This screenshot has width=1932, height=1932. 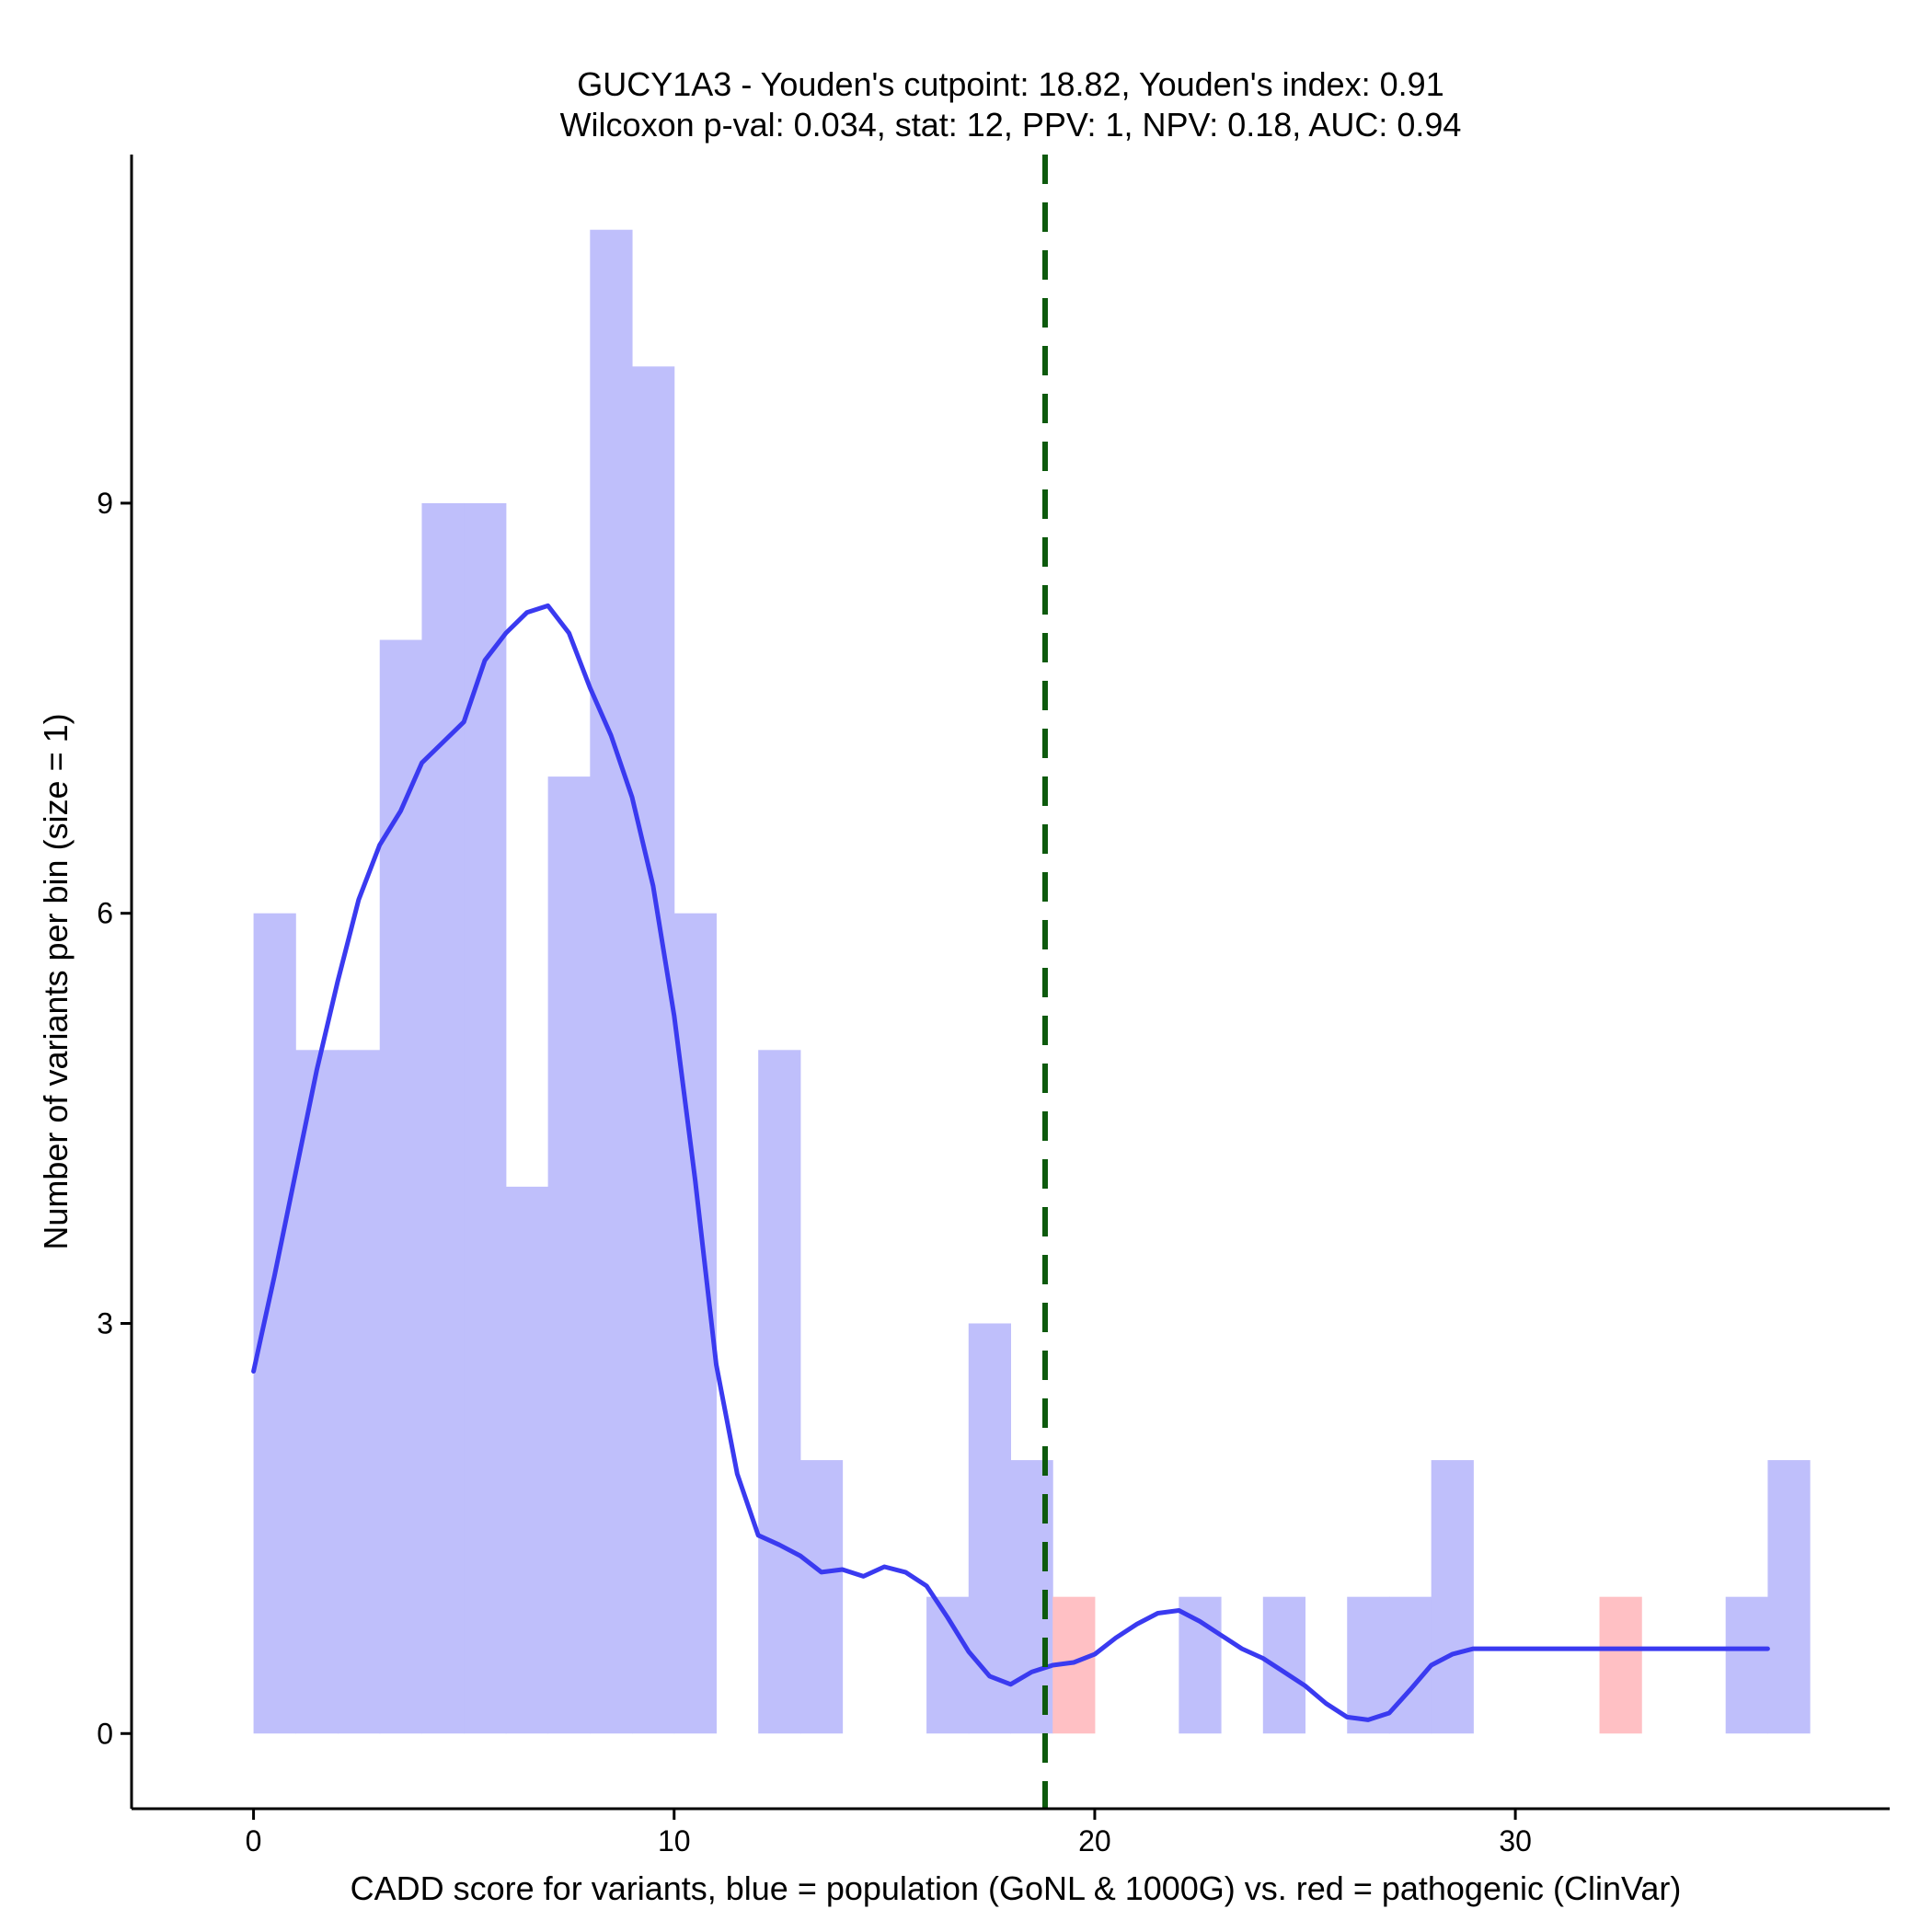 What do you see at coordinates (1620, 1665) in the screenshot?
I see `pathogenic-bar` at bounding box center [1620, 1665].